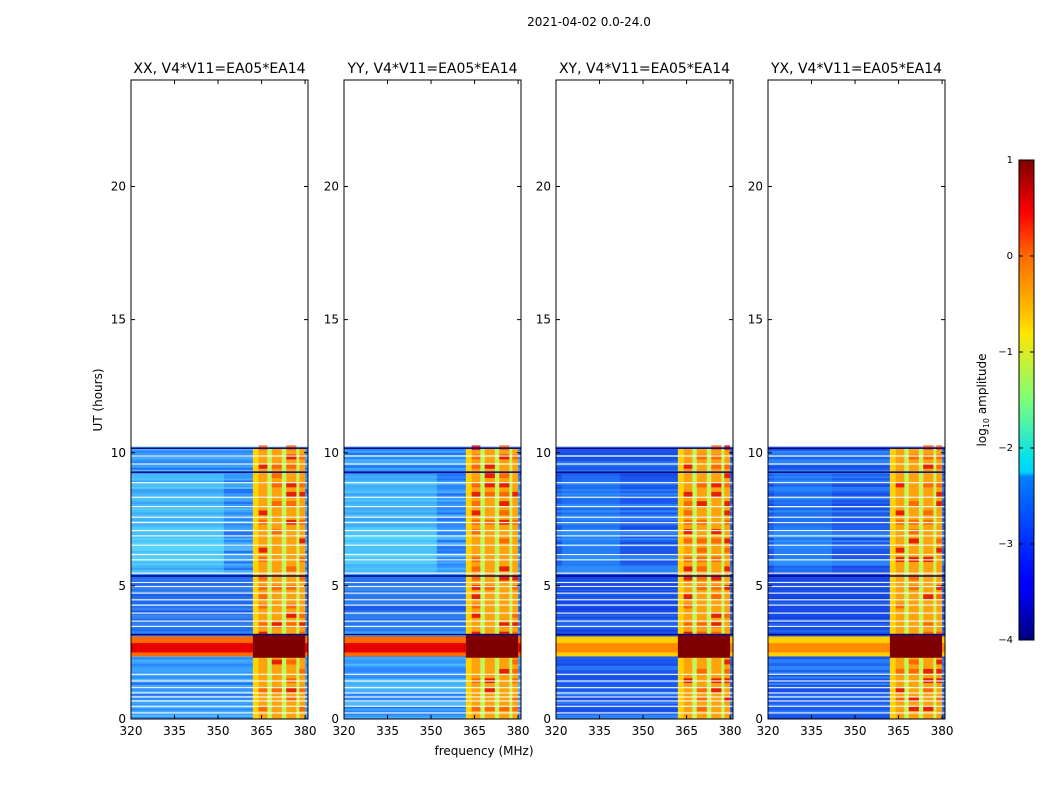 The height and width of the screenshot is (800, 1050). I want to click on x-tick-label: 350, so click(855, 731).